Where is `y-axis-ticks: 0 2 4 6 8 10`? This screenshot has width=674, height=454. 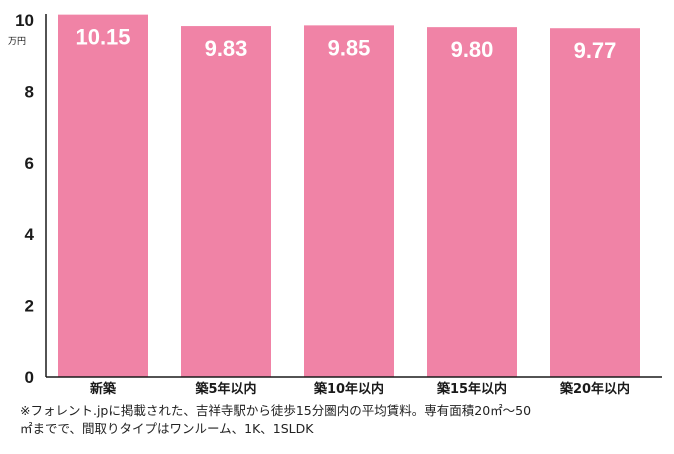 y-axis-ticks: 0 2 4 6 8 10 is located at coordinates (24, 199).